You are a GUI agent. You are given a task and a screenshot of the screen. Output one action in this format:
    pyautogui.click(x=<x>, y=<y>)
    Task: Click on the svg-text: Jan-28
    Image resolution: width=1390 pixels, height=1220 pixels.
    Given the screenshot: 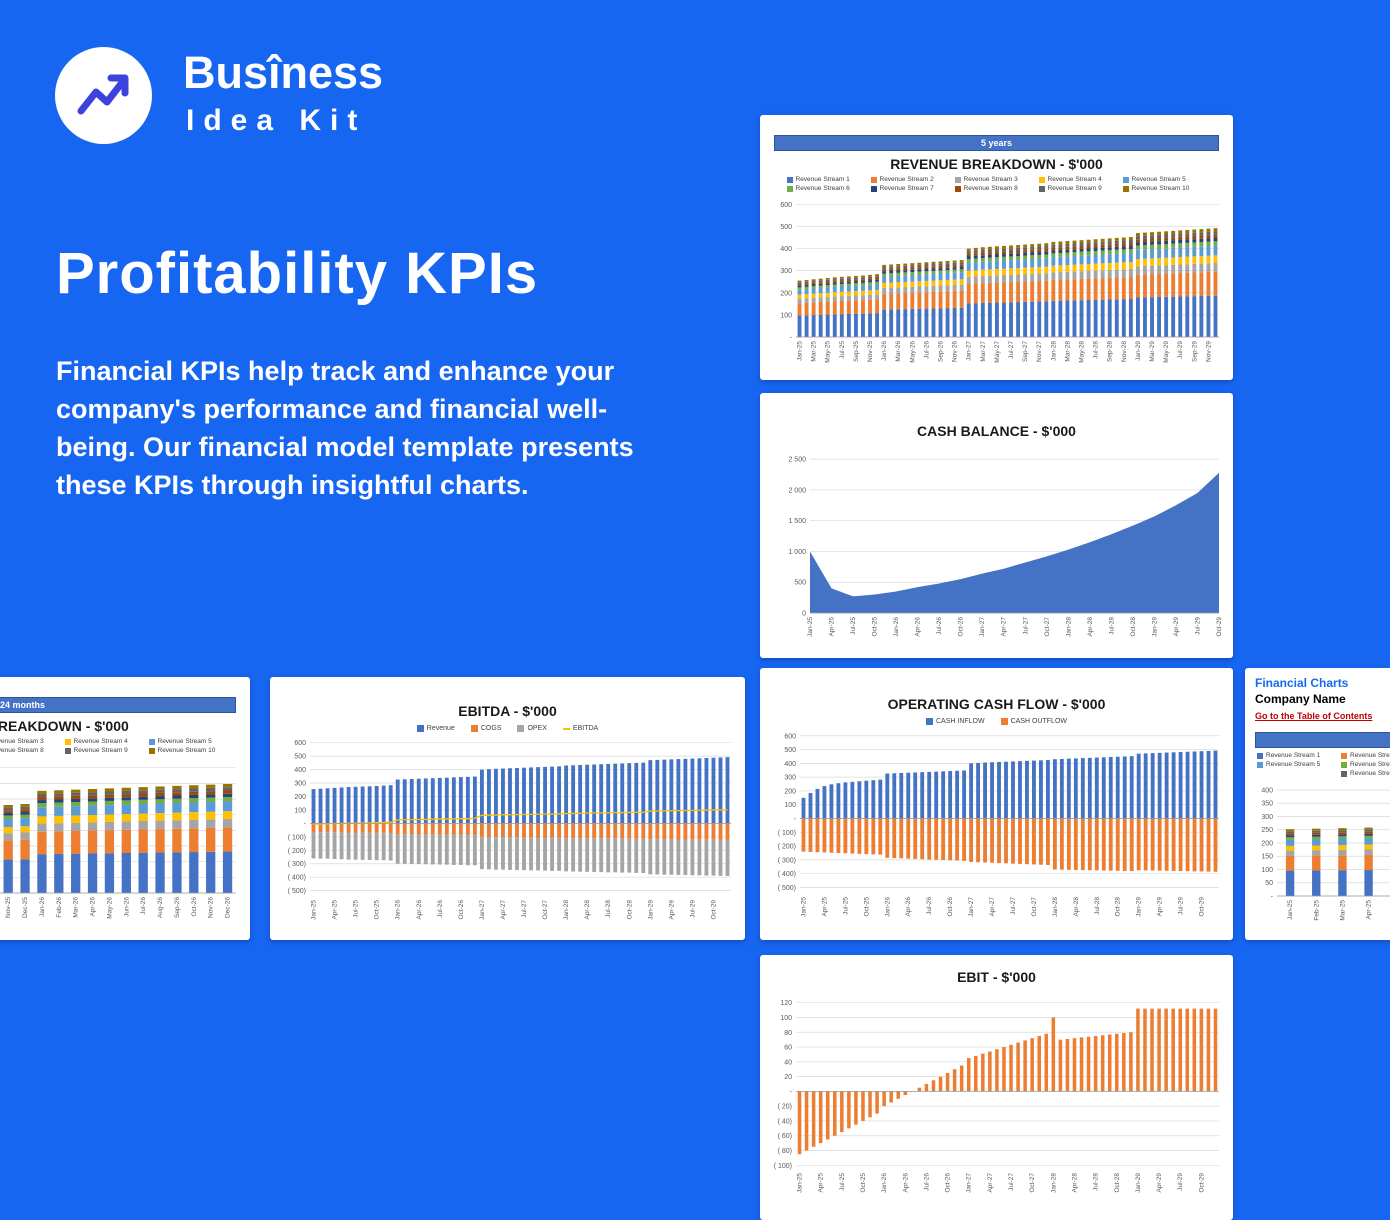 What is the action you would take?
    pyautogui.click(x=1068, y=627)
    